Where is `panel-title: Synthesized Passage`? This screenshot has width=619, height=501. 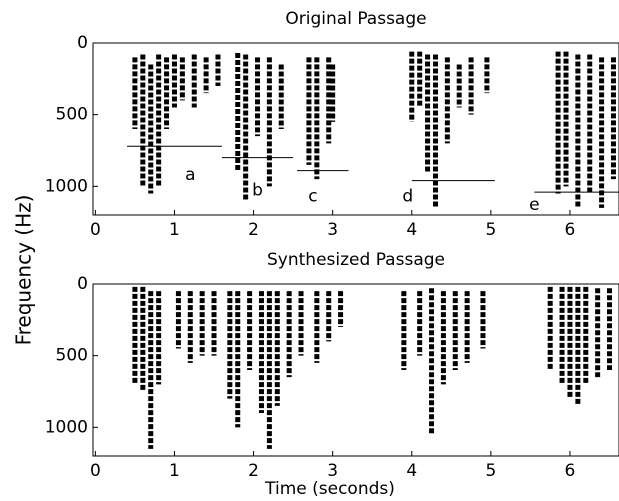
panel-title: Synthesized Passage is located at coordinates (356, 260).